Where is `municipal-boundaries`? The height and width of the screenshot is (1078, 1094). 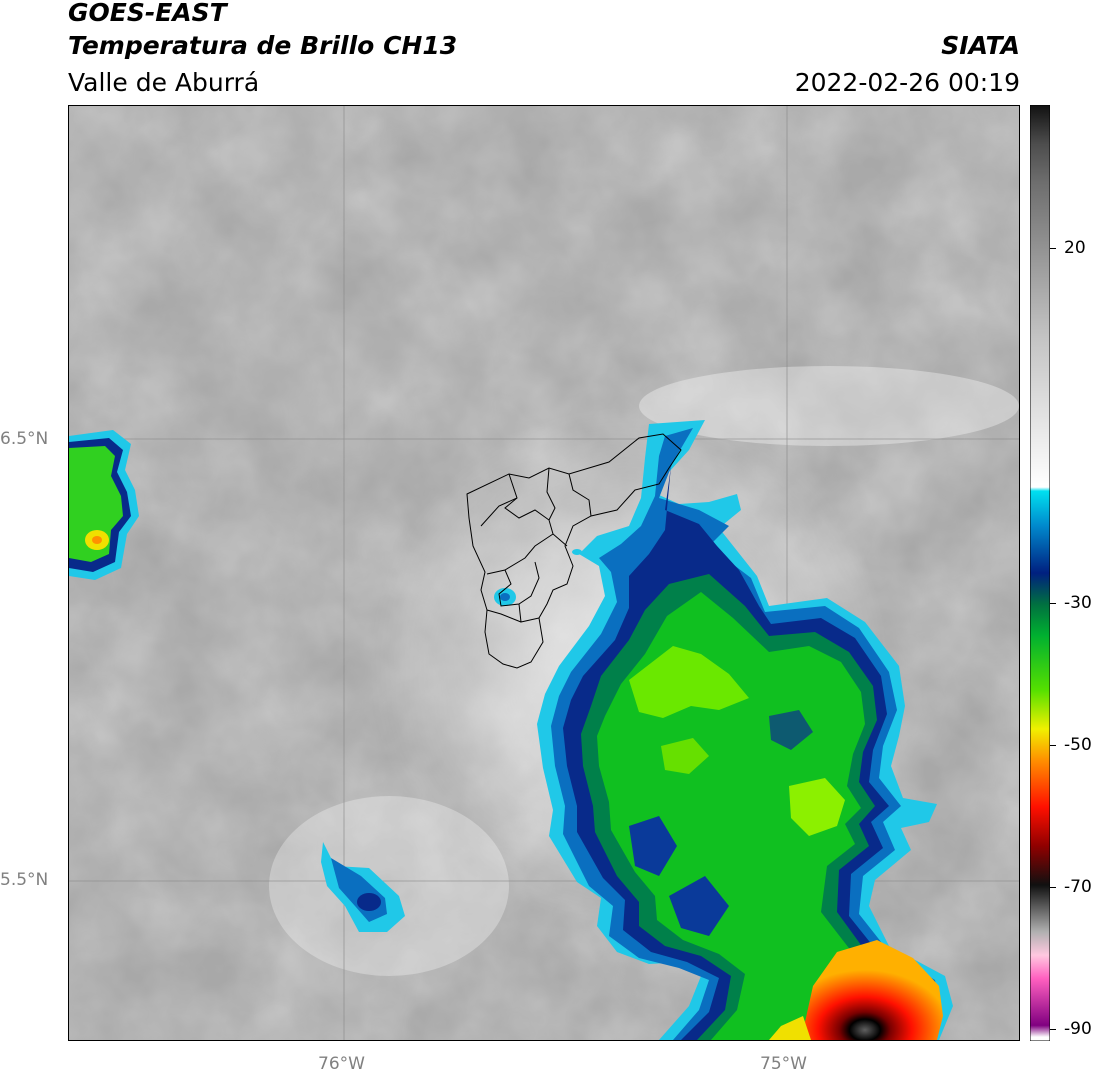
municipal-boundaries is located at coordinates (574, 551).